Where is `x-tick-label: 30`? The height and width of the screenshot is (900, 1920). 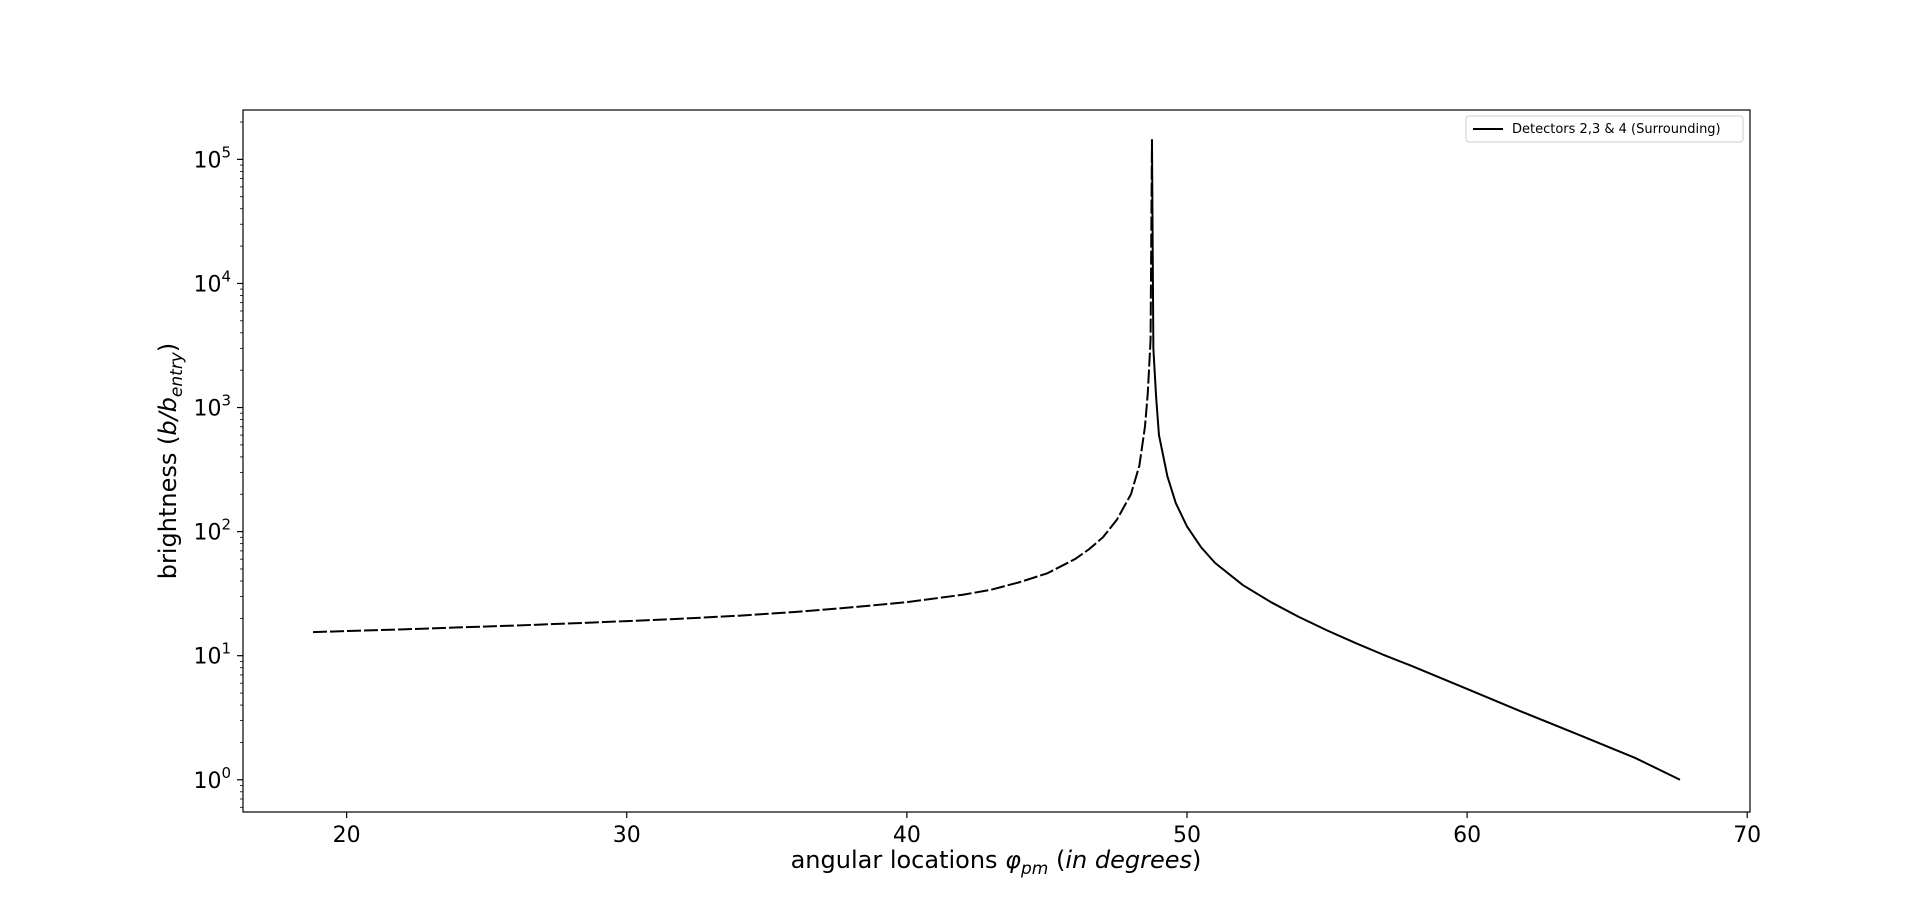
x-tick-label: 30 is located at coordinates (627, 835).